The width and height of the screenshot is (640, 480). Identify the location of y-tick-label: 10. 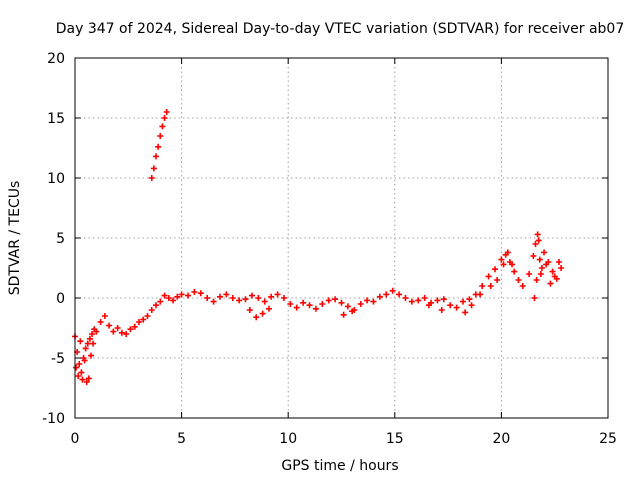
(56, 179).